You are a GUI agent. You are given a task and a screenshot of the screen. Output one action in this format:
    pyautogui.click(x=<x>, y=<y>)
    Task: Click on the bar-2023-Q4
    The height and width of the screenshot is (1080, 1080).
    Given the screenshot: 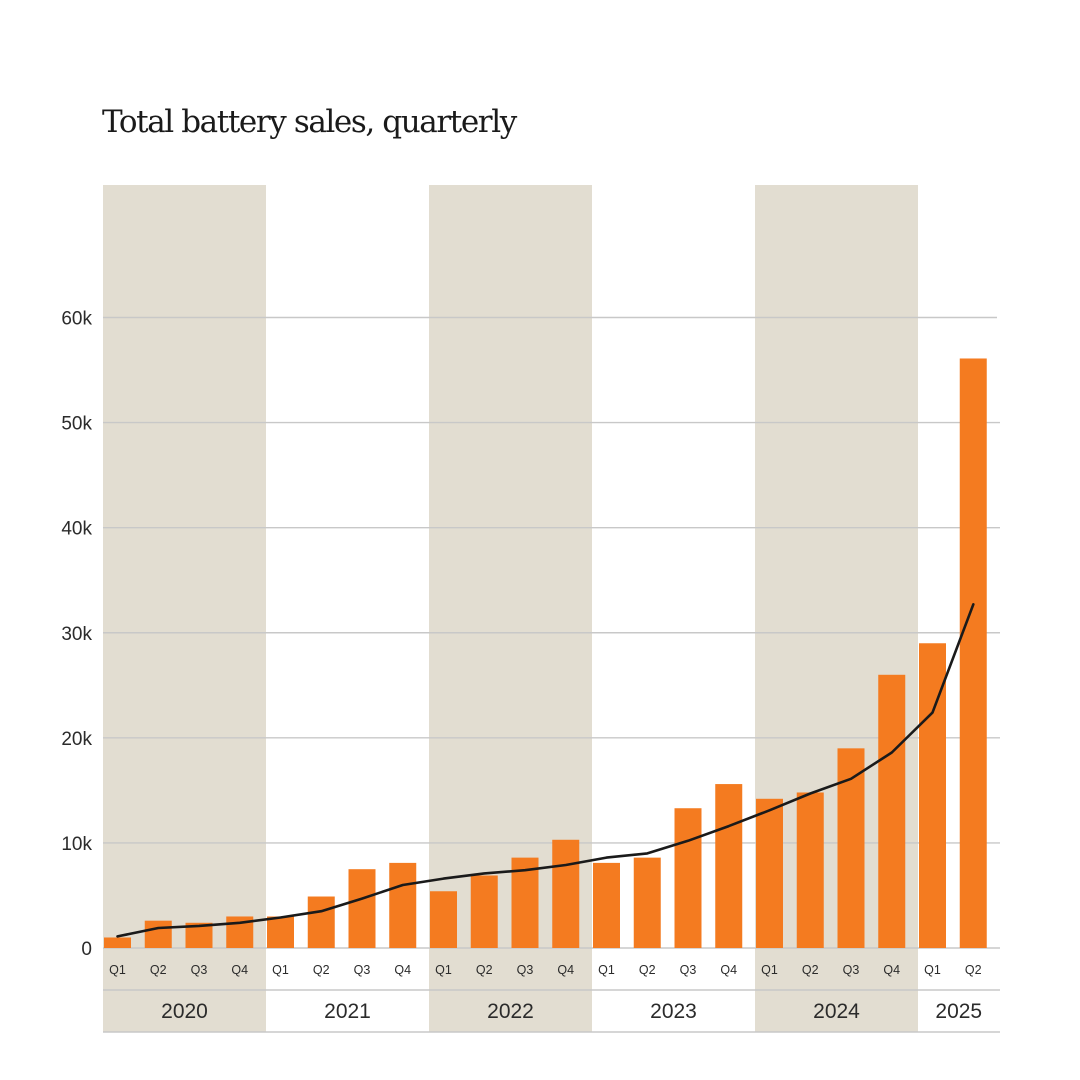 What is the action you would take?
    pyautogui.click(x=729, y=866)
    